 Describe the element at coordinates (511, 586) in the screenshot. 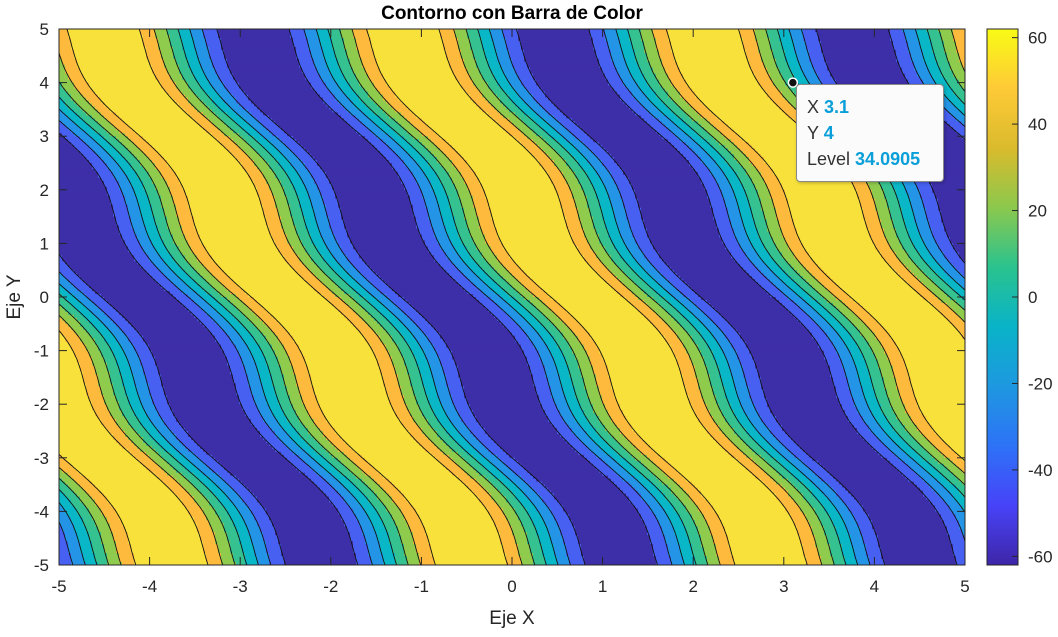

I see `x-tick-label: 0` at that location.